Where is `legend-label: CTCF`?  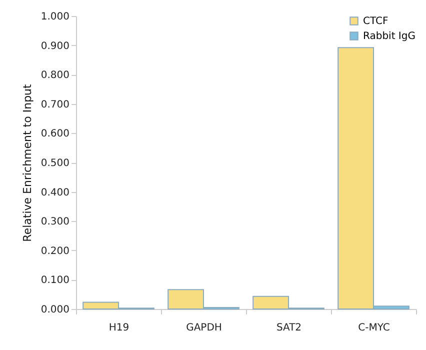 legend-label: CTCF is located at coordinates (375, 21).